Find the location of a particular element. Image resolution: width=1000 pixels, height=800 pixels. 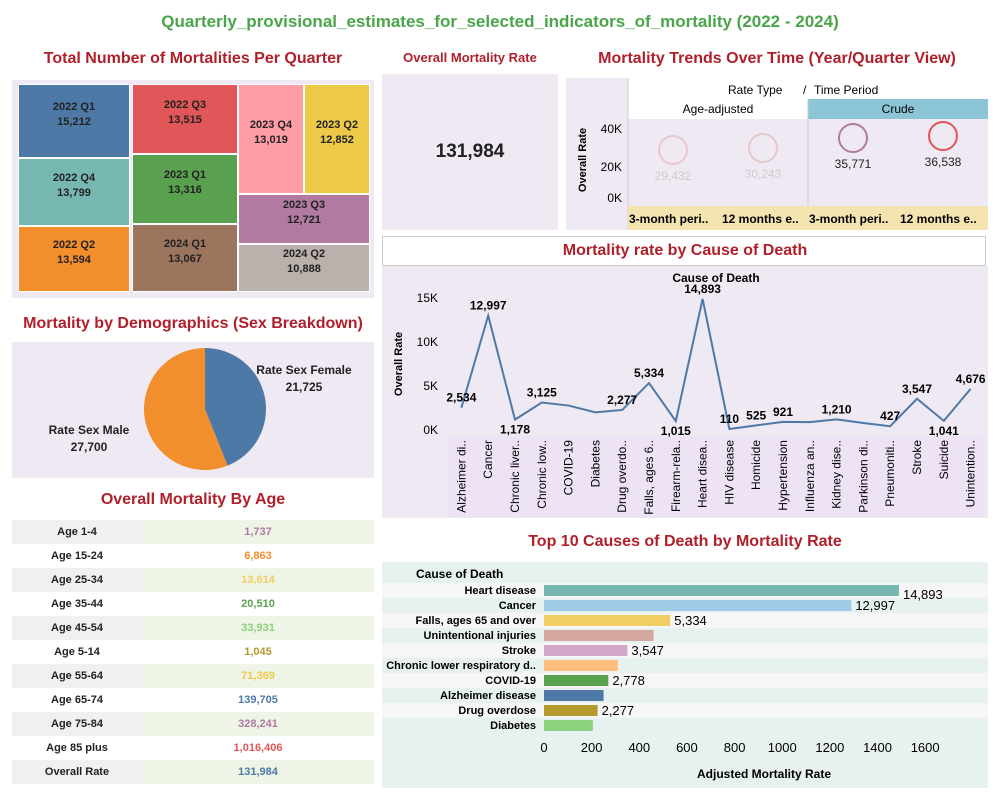

cause-category-label: HIV disease is located at coordinates (729, 472).